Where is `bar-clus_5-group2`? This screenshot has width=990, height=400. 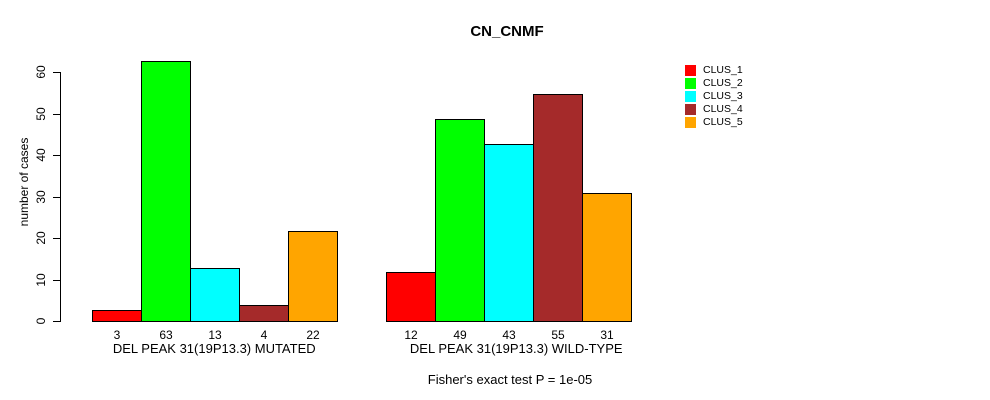 bar-clus_5-group2 is located at coordinates (607, 257).